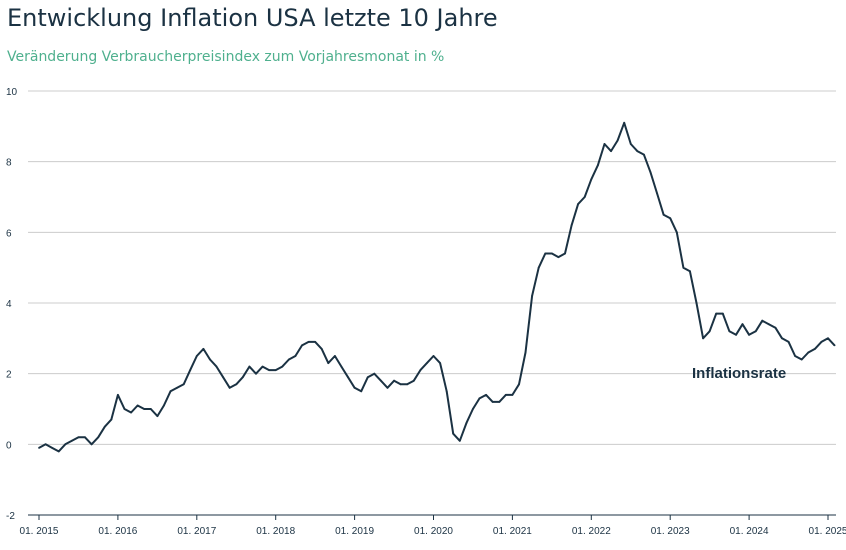 The image size is (846, 550). I want to click on y-tick-label: 6, so click(9, 233).